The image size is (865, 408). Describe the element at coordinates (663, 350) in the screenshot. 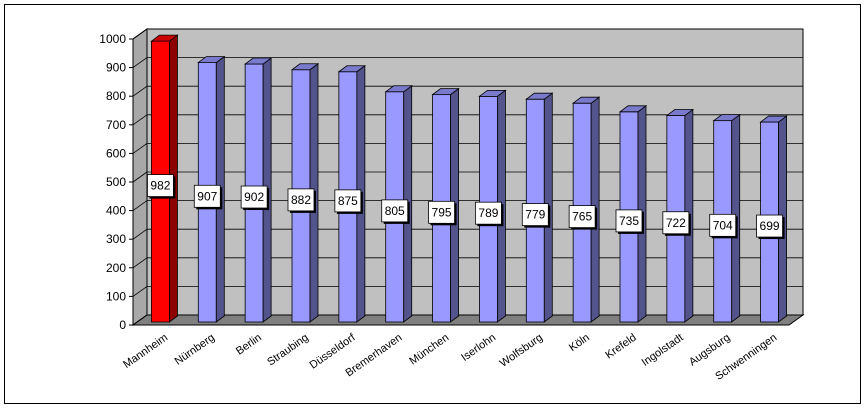

I see `x-tick-label: Ingolstadt` at that location.